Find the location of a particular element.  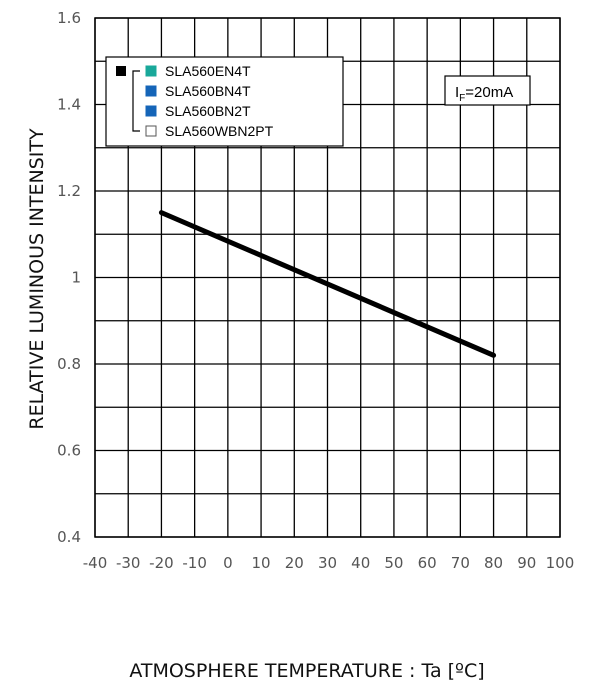

y-tick-label: 0.6 is located at coordinates (69, 451).